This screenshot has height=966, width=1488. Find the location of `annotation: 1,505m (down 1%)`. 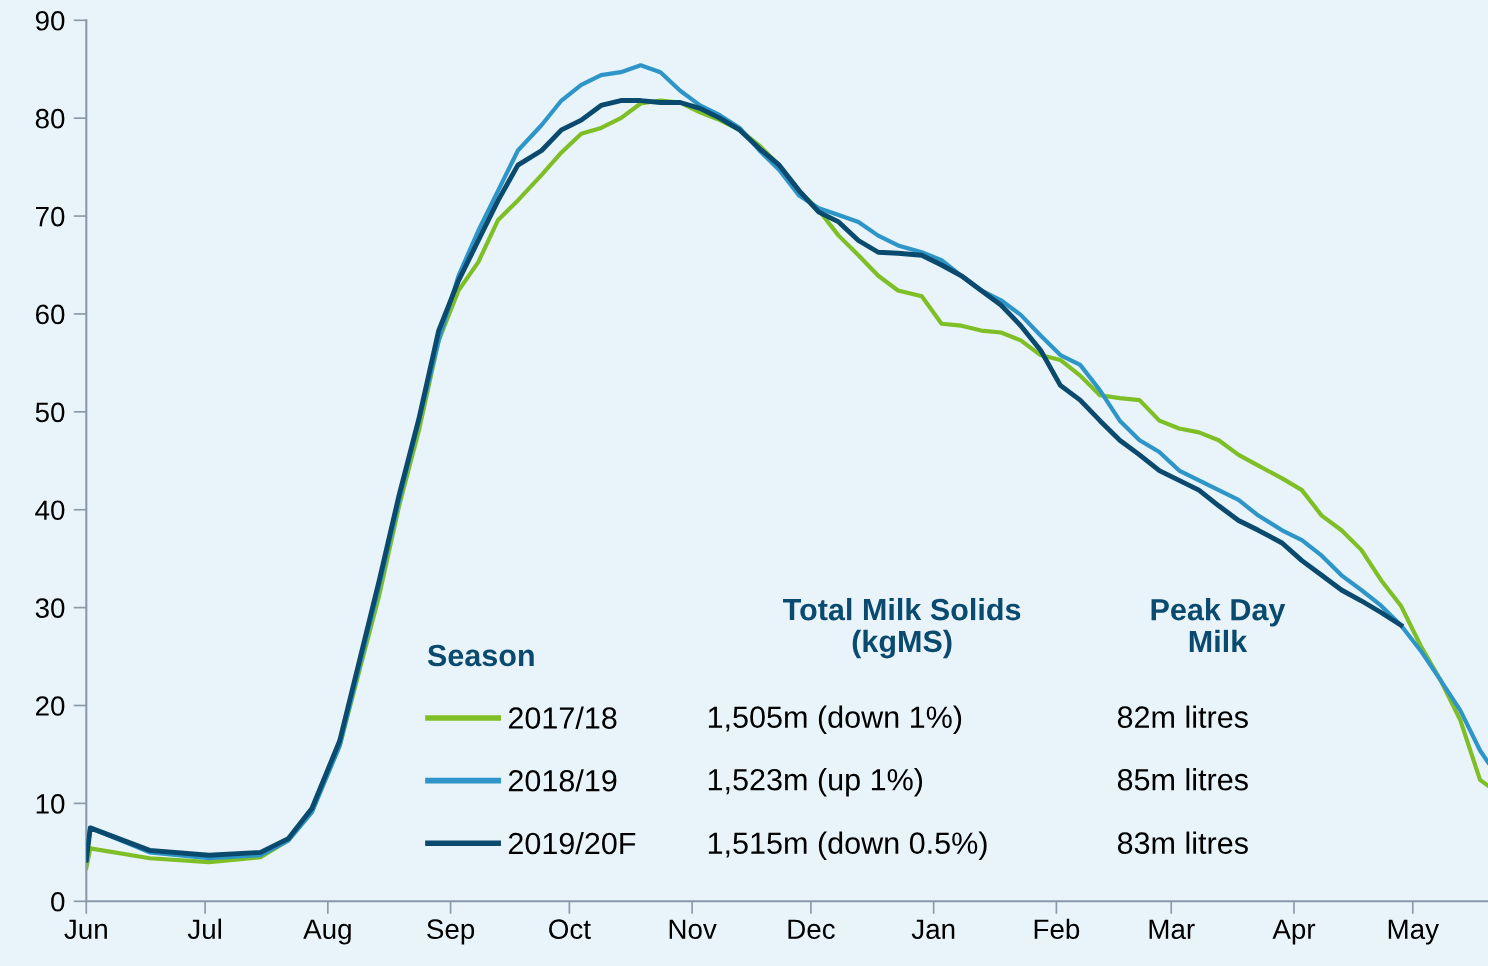

annotation: 1,505m (down 1%) is located at coordinates (835, 720).